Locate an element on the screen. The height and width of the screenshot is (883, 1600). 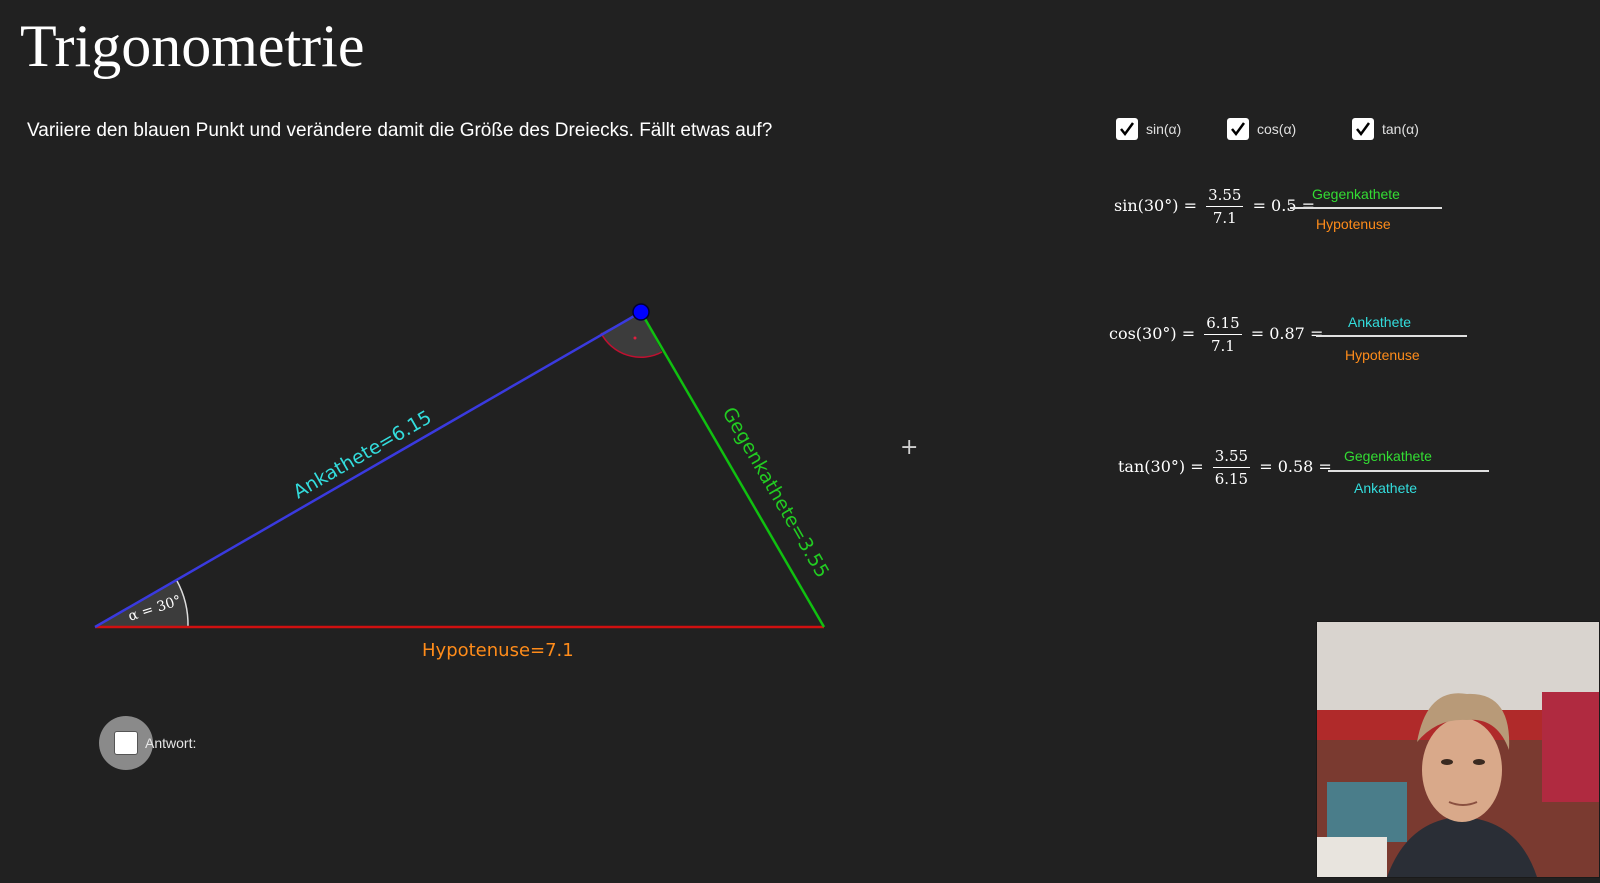
tan-word-fraction-bar is located at coordinates (1408, 471).